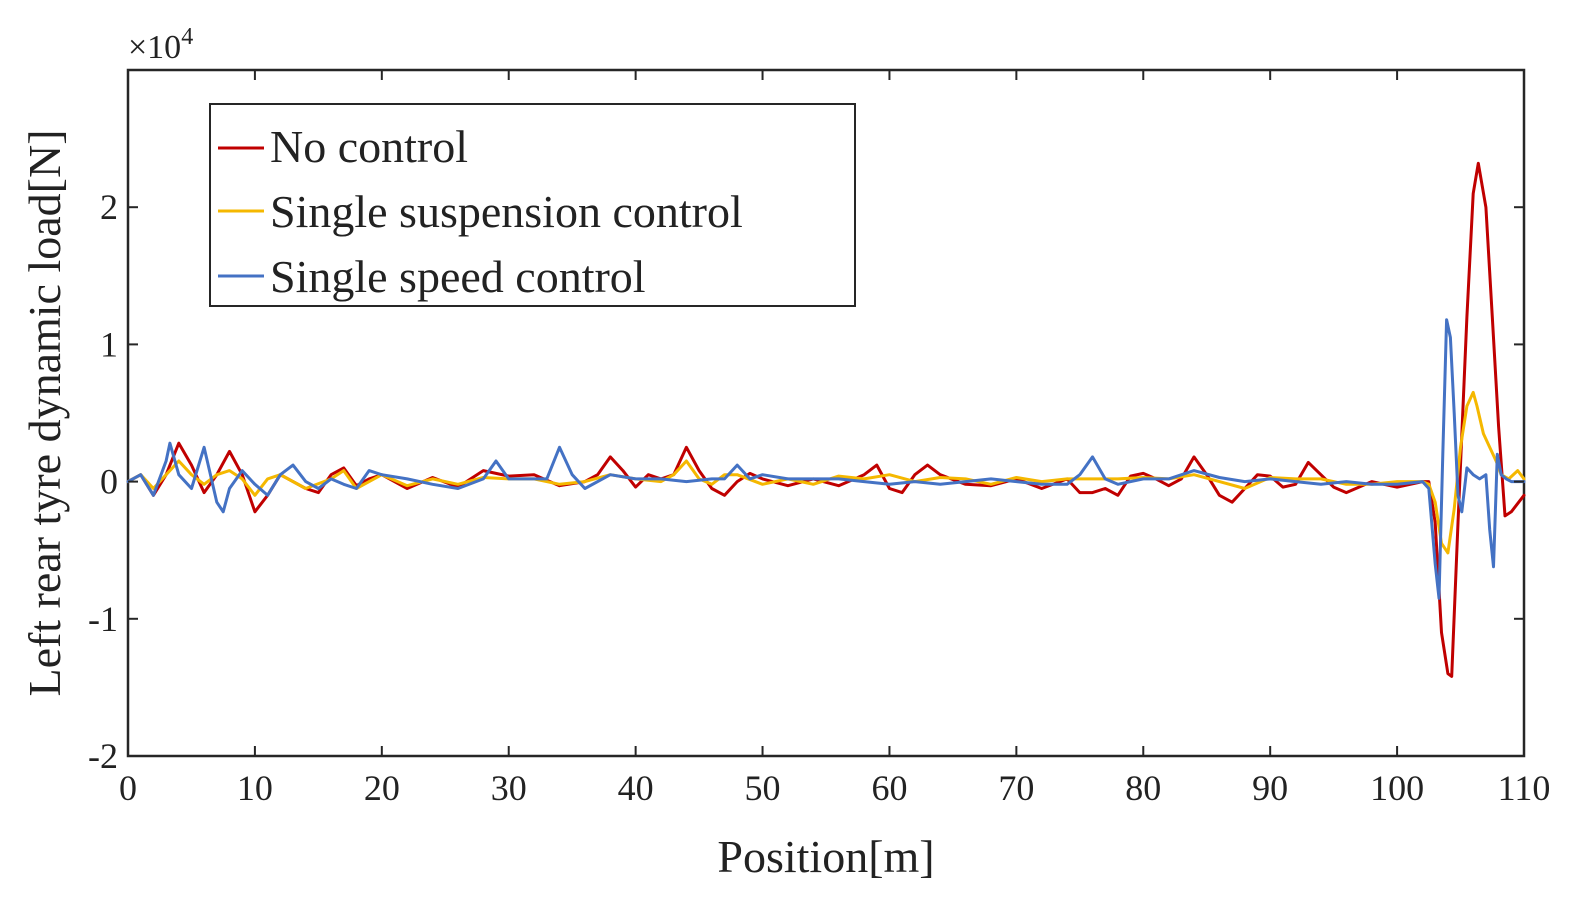 The width and height of the screenshot is (1587, 906). Describe the element at coordinates (1016, 788) in the screenshot. I see `x-tick-label: 70` at that location.